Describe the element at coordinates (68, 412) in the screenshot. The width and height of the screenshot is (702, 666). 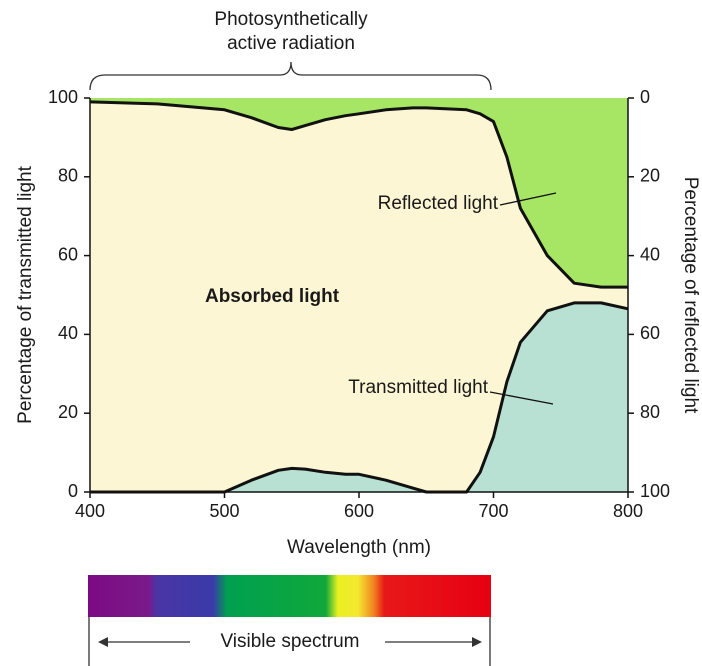
I see `y-tick-label: 20` at that location.